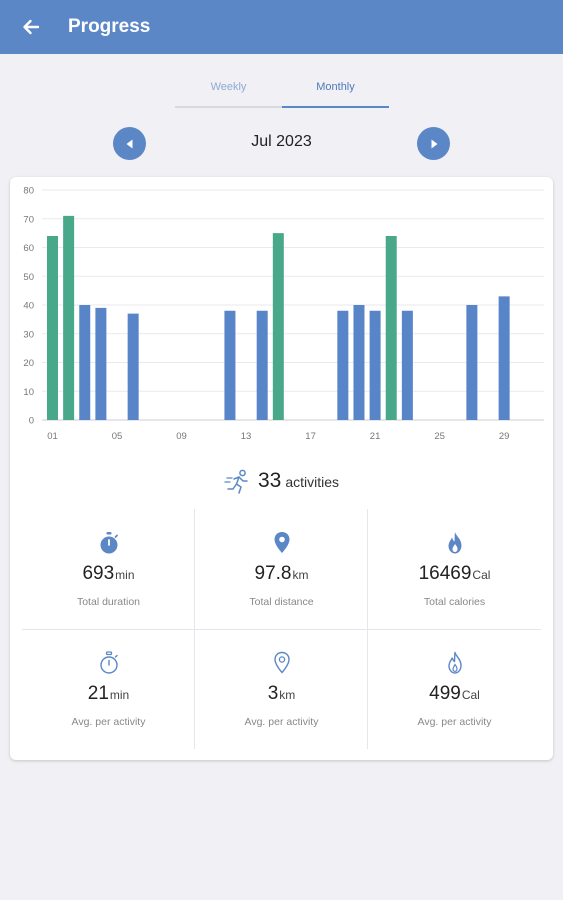 Image resolution: width=563 pixels, height=900 pixels. Describe the element at coordinates (108, 662) in the screenshot. I see `stopwatch-outline-icon` at that location.